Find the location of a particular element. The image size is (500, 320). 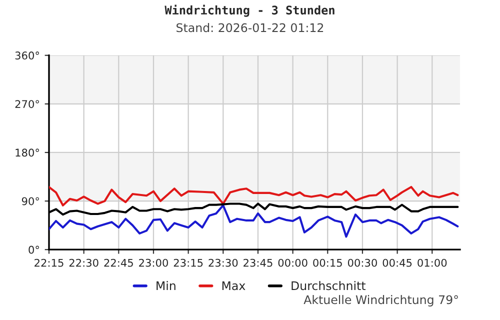

chart-subtitle: Stand: 2026-01-22 01:12 is located at coordinates (250, 27).